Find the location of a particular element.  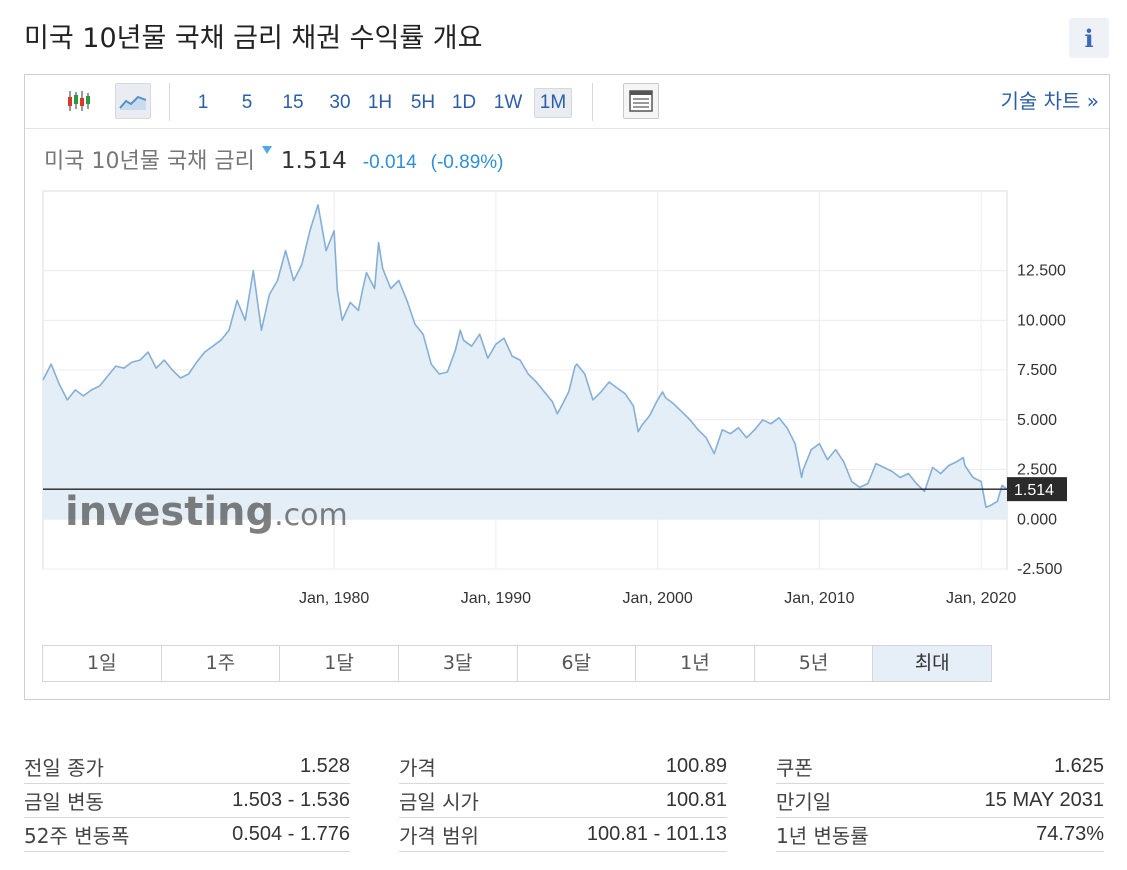

stat-value: 1.528 is located at coordinates (324, 766).